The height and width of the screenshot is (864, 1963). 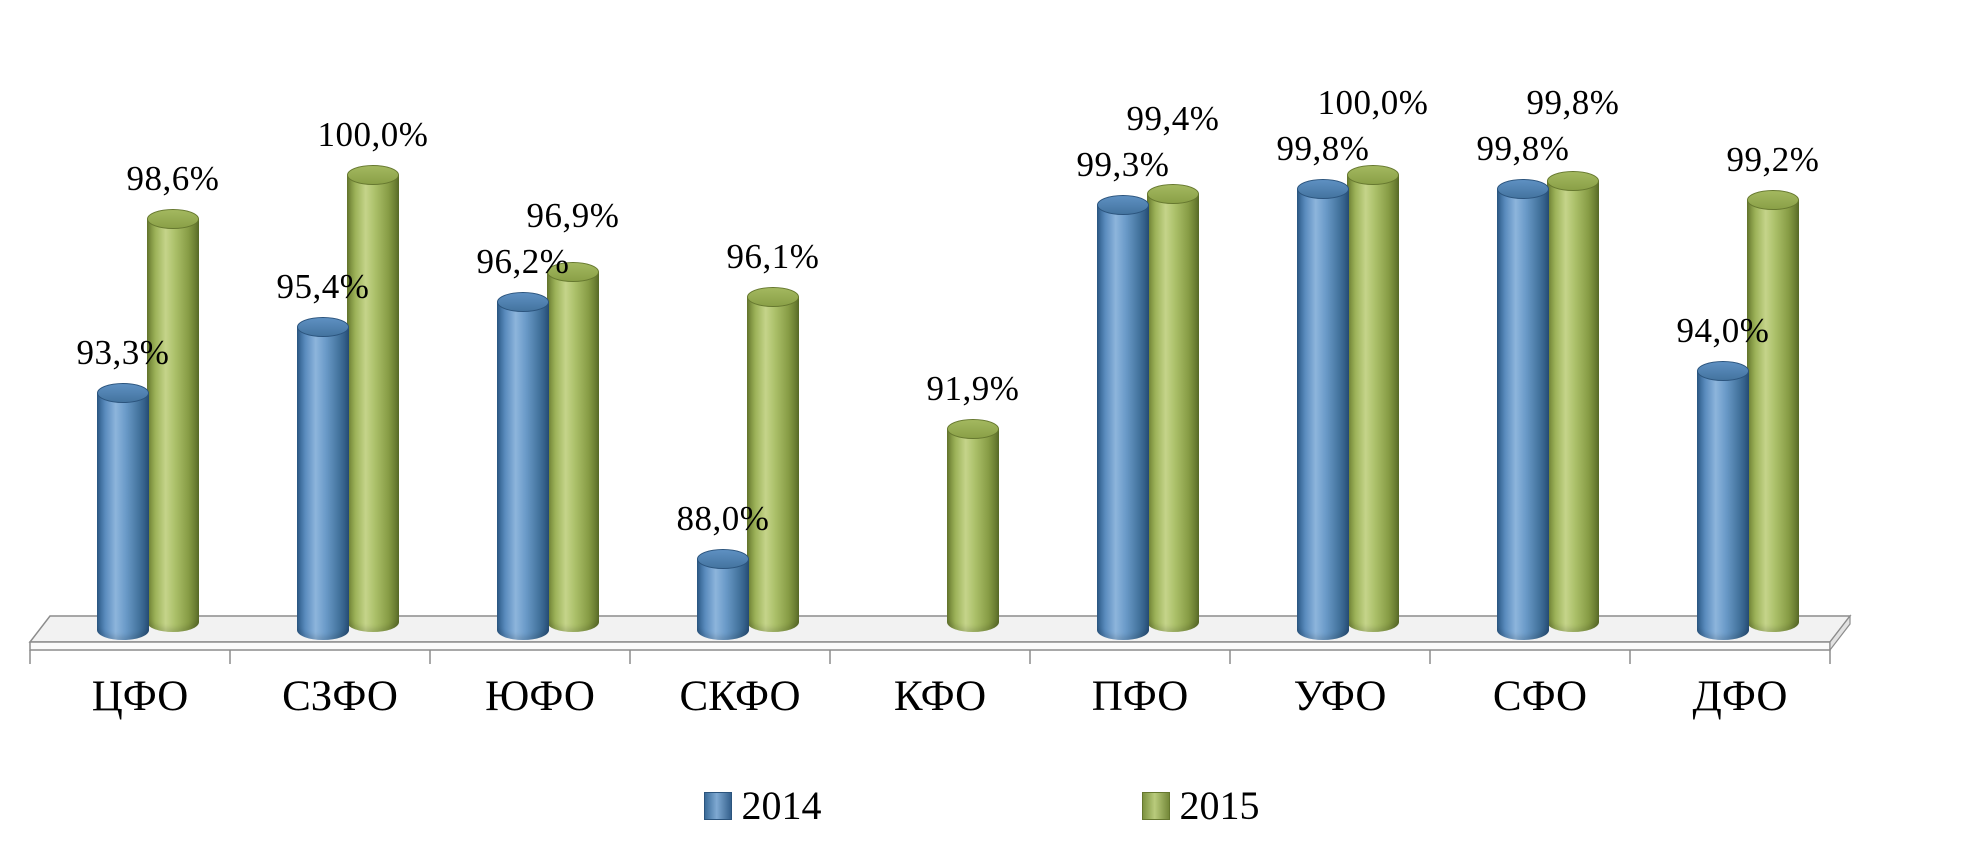 What do you see at coordinates (773, 256) in the screenshot?
I see `data-label-2015-СКФО: 96,1%` at bounding box center [773, 256].